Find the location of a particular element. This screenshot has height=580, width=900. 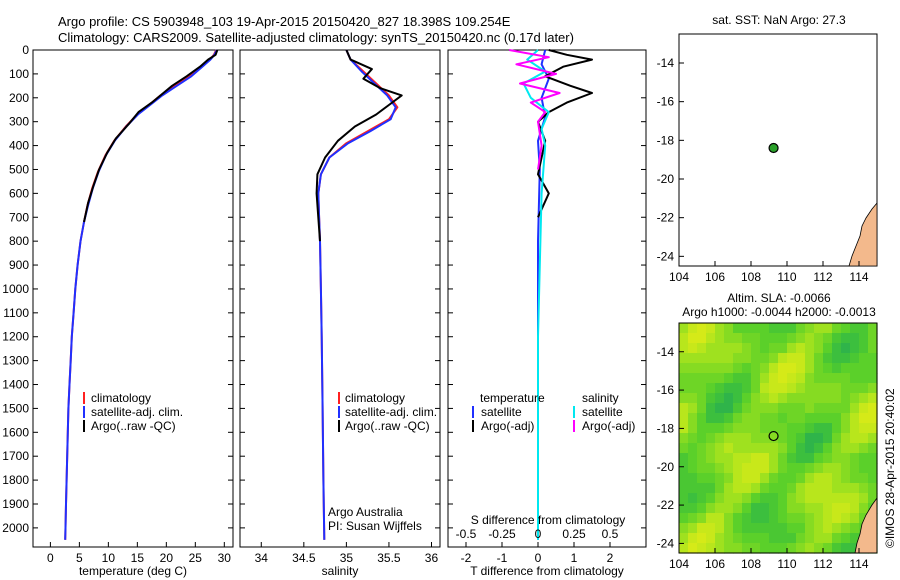

y-tick-label: 400 is located at coordinates (19, 146).